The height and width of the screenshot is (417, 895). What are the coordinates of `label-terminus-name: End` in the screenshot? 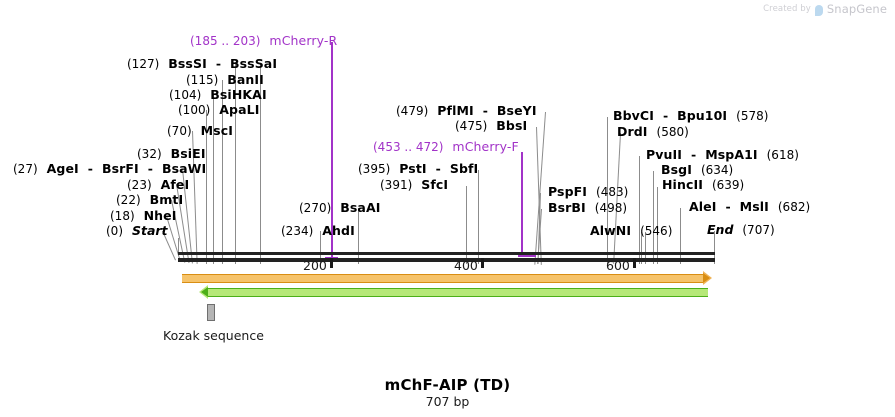 It's located at (720, 229).